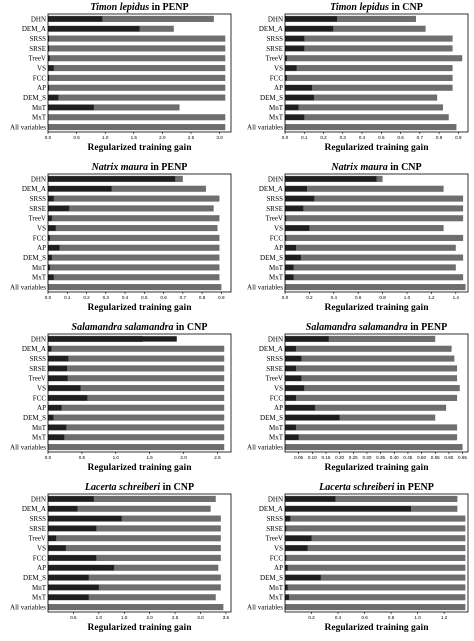  I want to click on chart-title: Lacerta schreiberi in CNP, so click(139, 487).